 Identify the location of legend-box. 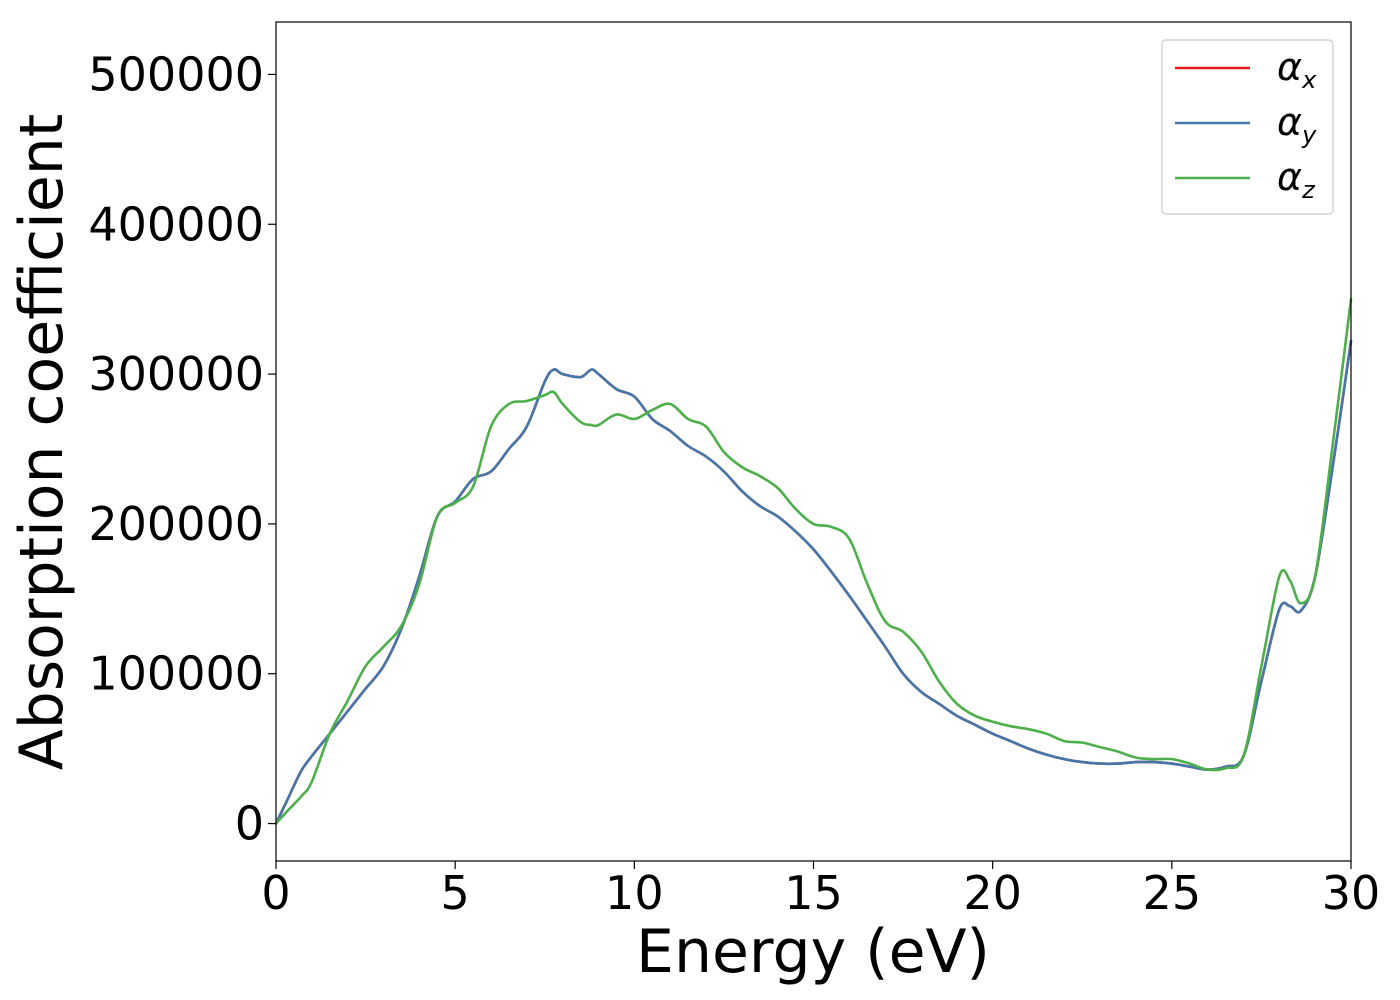
(1247, 127).